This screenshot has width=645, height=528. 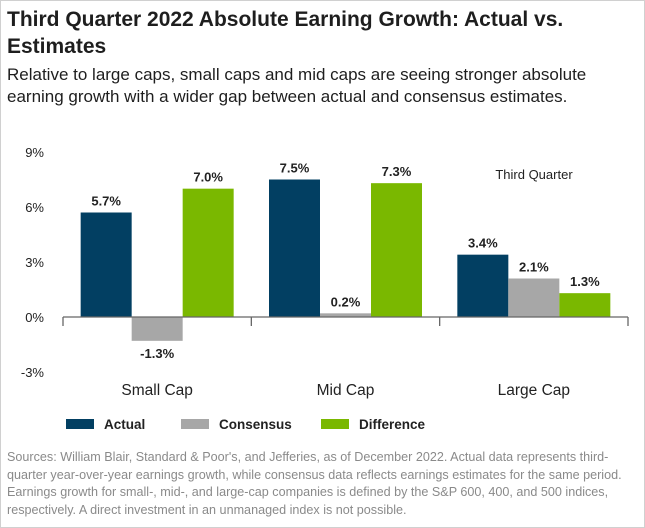 What do you see at coordinates (585, 281) in the screenshot?
I see `data-label: 1.3%` at bounding box center [585, 281].